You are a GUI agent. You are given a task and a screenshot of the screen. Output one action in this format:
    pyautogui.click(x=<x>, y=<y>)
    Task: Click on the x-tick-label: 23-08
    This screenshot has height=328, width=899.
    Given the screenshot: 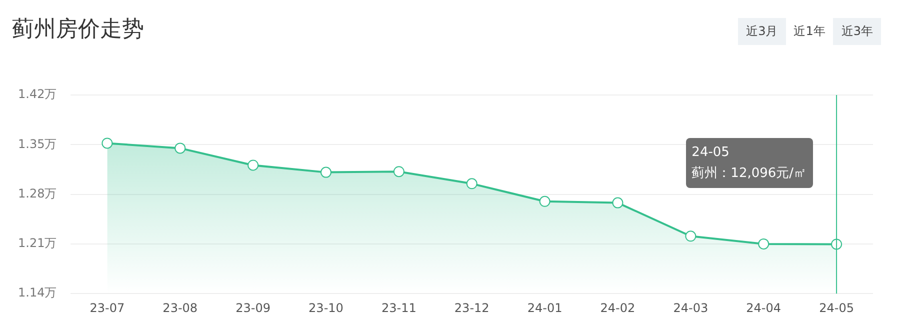 What is the action you would take?
    pyautogui.click(x=180, y=307)
    